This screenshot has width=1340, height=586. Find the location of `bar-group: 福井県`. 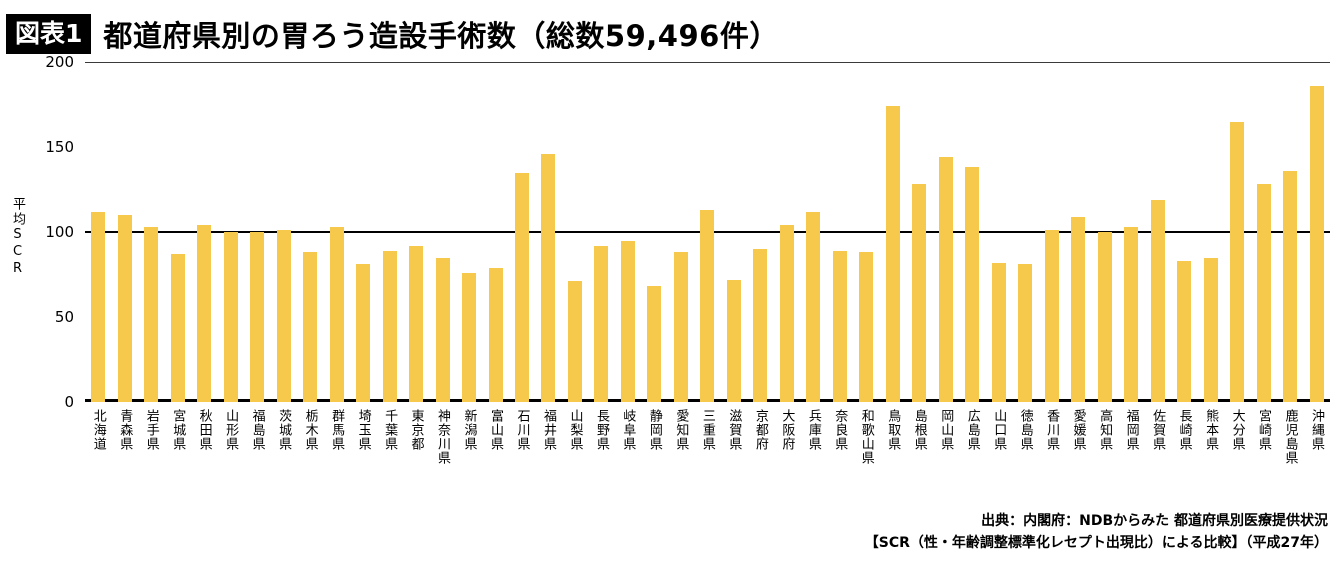

bar-group: 福井県 is located at coordinates (548, 285).